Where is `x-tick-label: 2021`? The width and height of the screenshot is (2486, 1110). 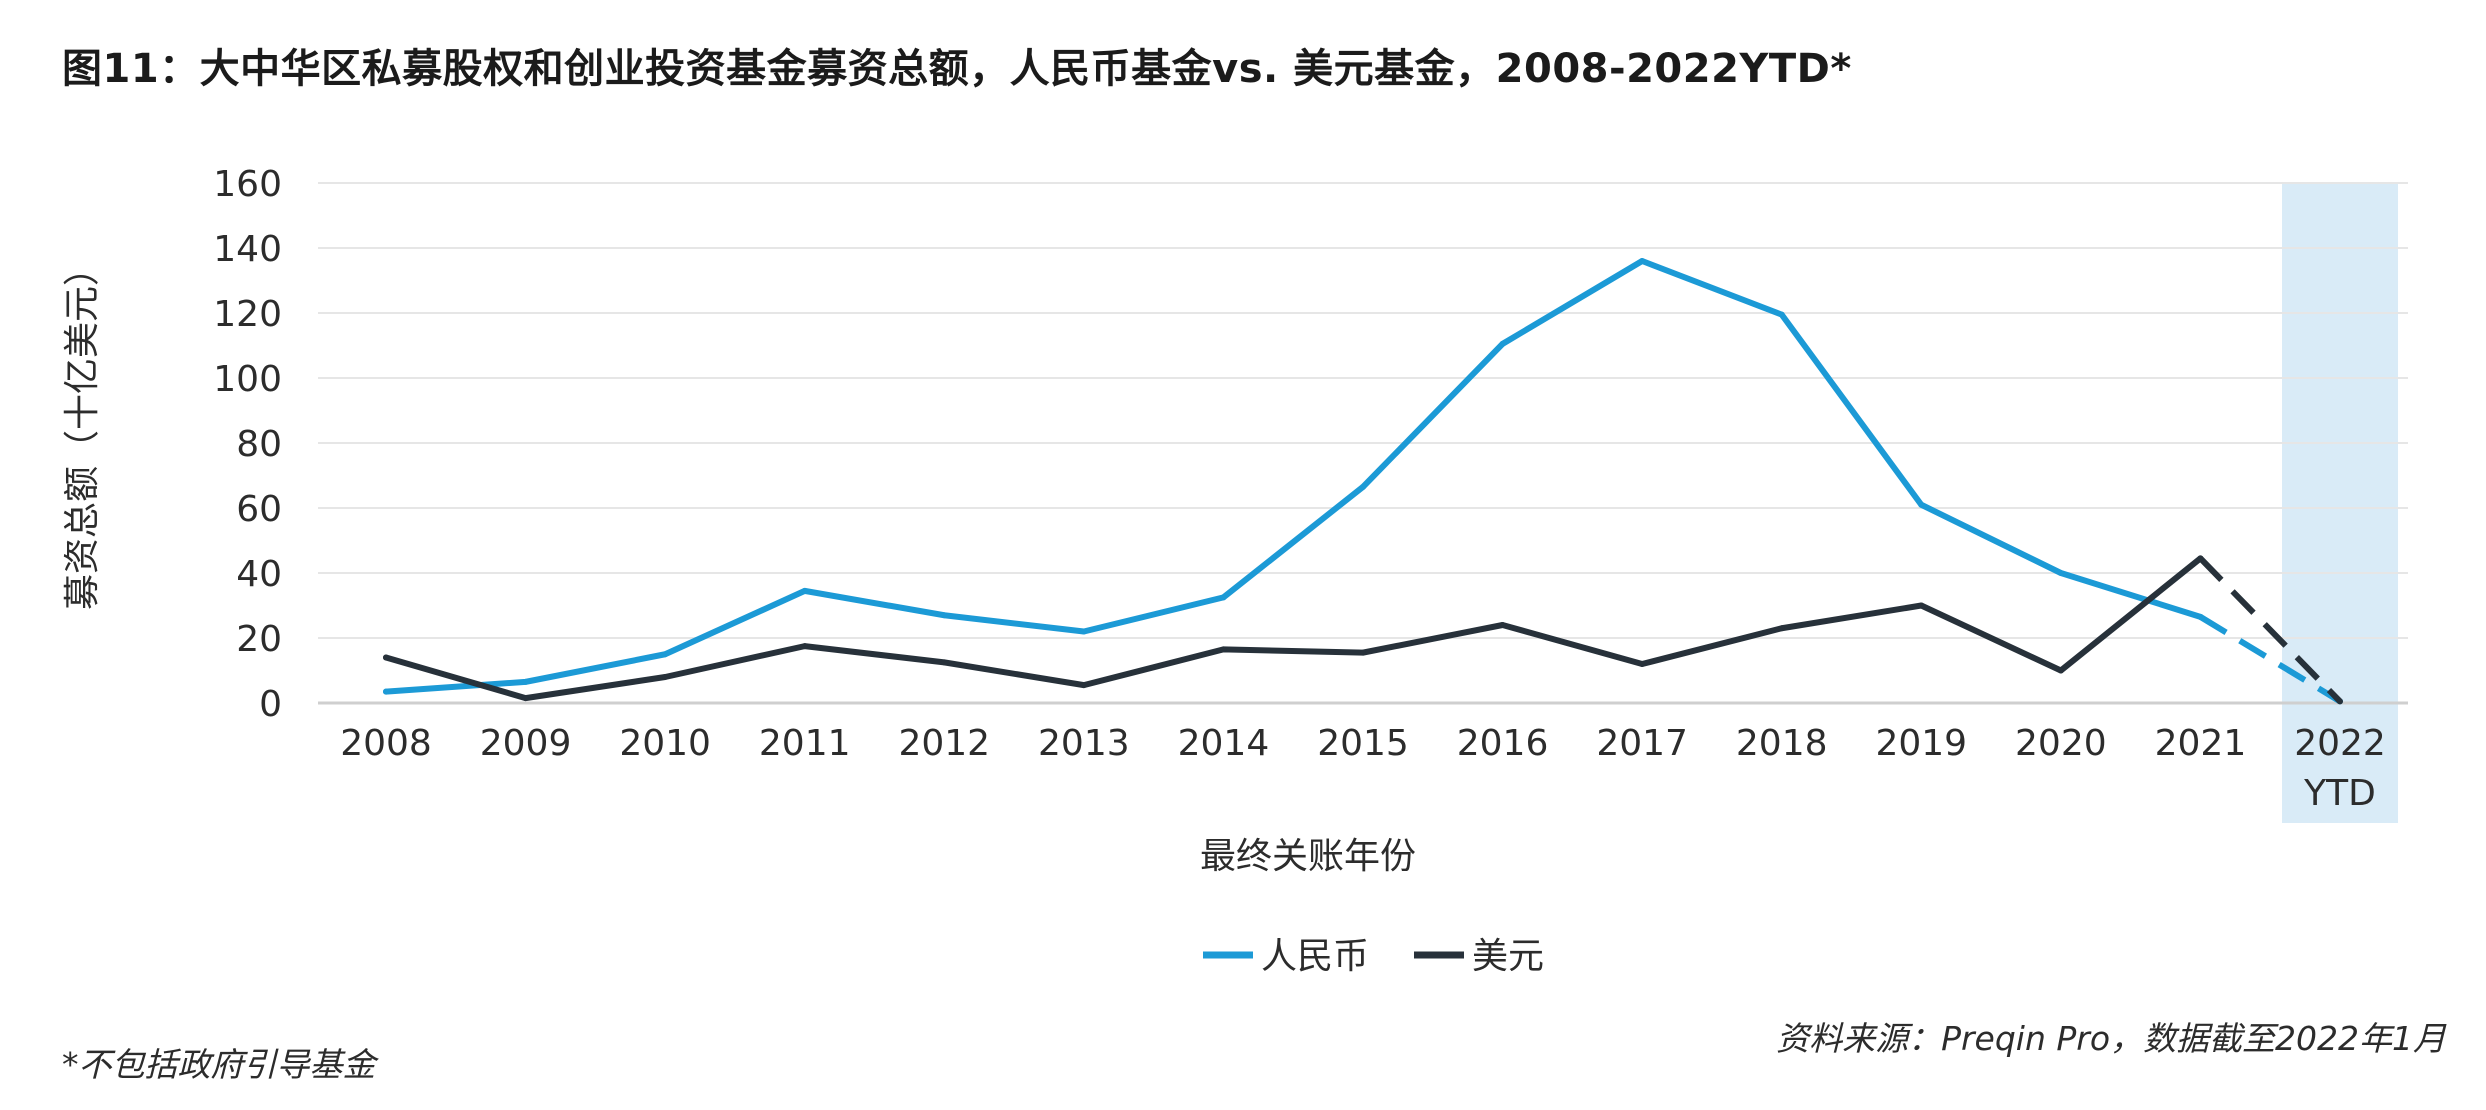 x-tick-label: 2021 is located at coordinates (2201, 743).